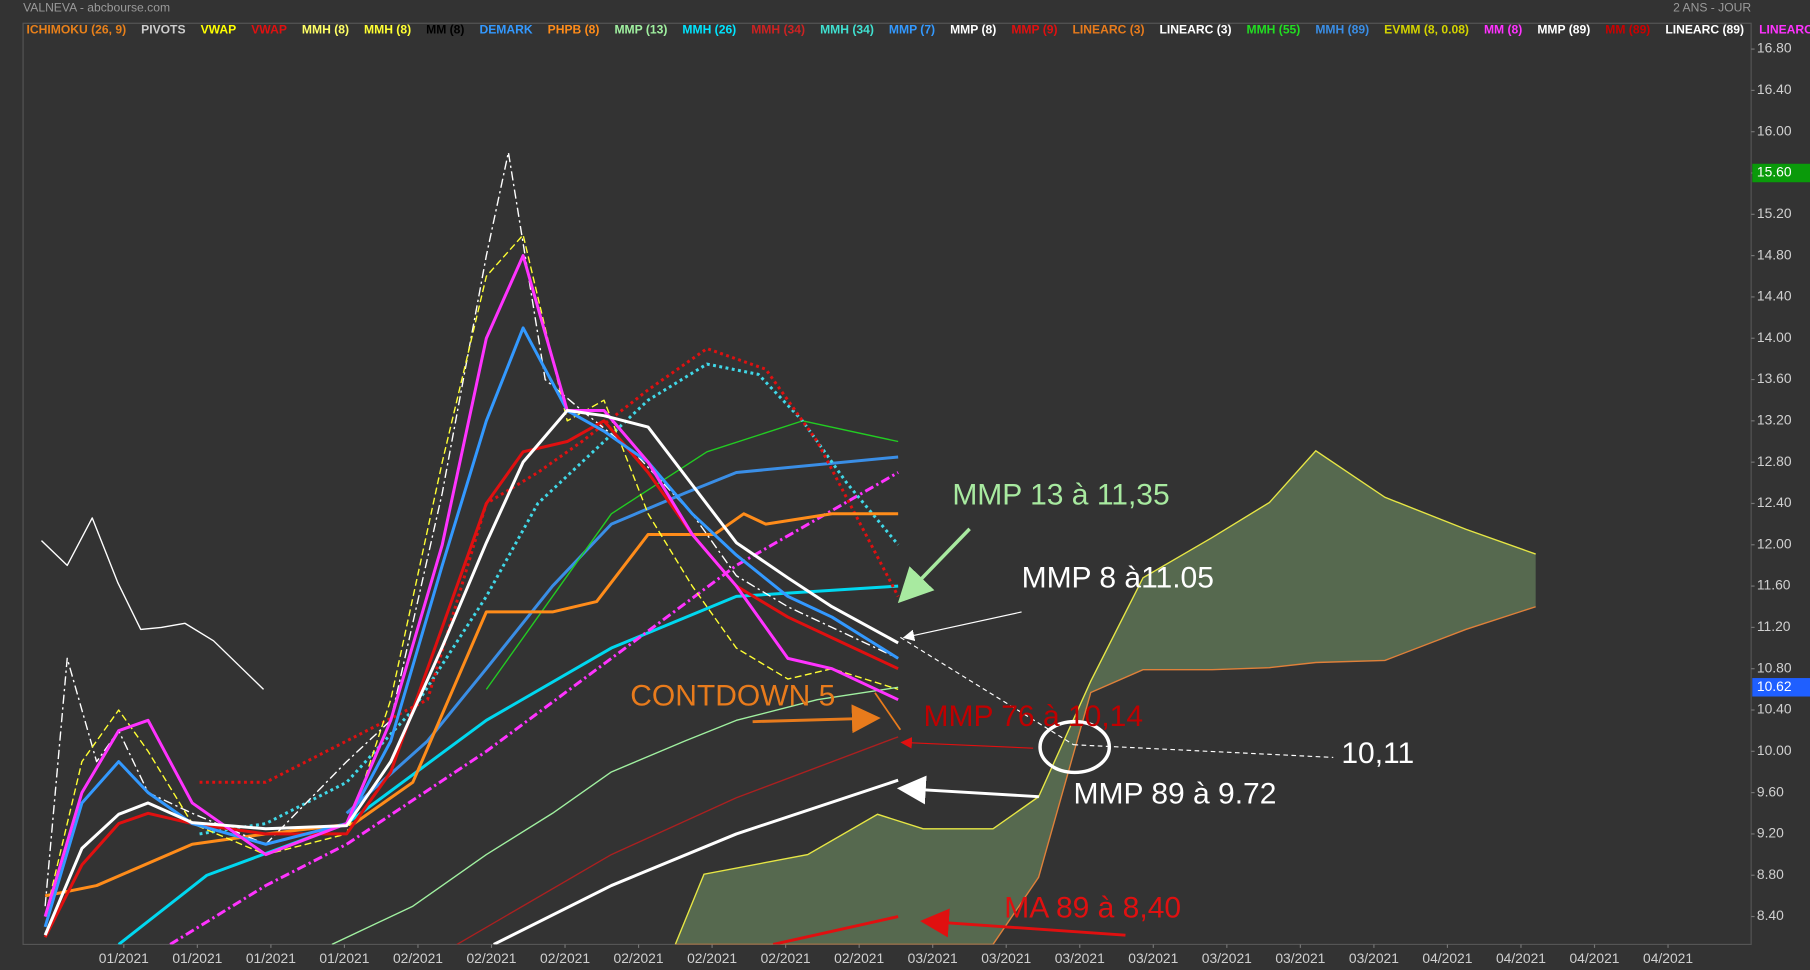 The height and width of the screenshot is (970, 1810). Describe the element at coordinates (1770, 874) in the screenshot. I see `y-tick-label: 8.80` at that location.